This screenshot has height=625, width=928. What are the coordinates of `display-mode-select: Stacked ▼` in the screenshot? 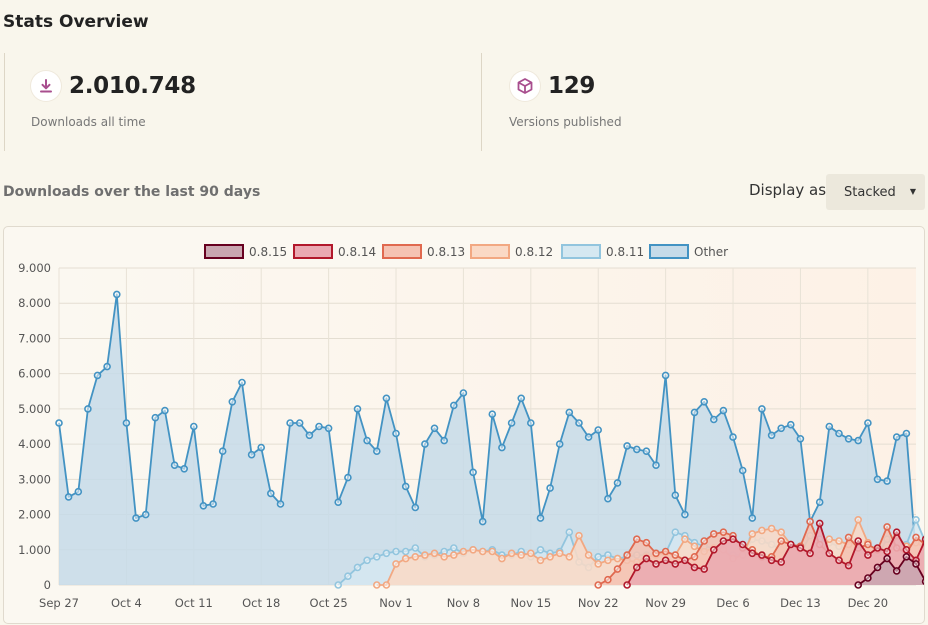 It's located at (875, 192).